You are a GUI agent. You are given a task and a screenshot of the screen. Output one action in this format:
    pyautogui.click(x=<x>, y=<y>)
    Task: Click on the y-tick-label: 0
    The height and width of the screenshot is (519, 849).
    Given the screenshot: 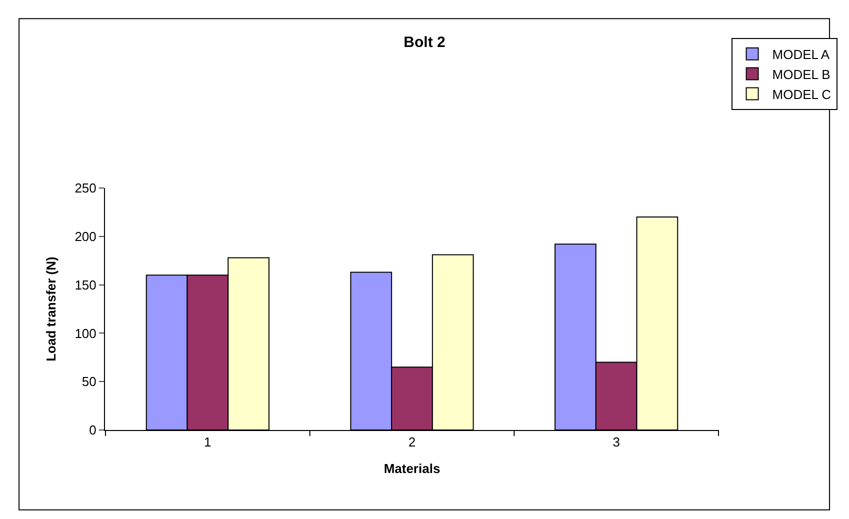 What is the action you would take?
    pyautogui.click(x=92, y=430)
    